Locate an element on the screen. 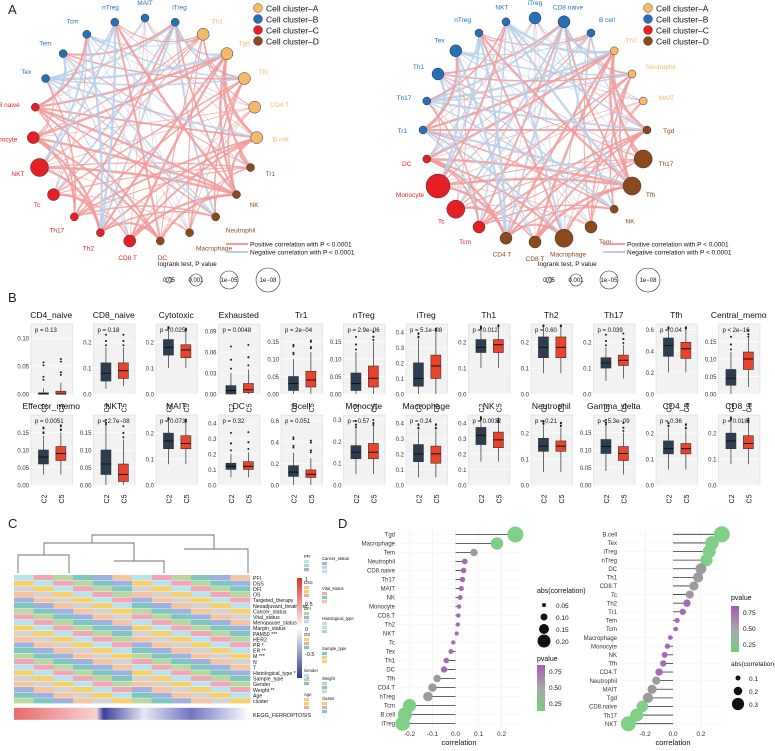  right-cell-label: Tem is located at coordinates (611, 622).